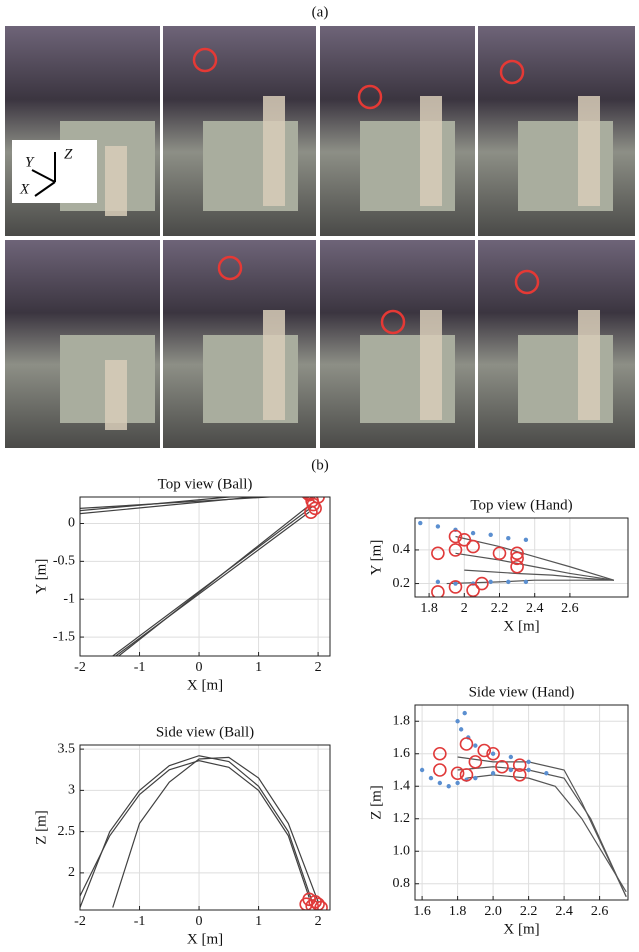 This screenshot has width=639, height=952. Describe the element at coordinates (493, 911) in the screenshot. I see `x-tick-label: 2.0` at that location.